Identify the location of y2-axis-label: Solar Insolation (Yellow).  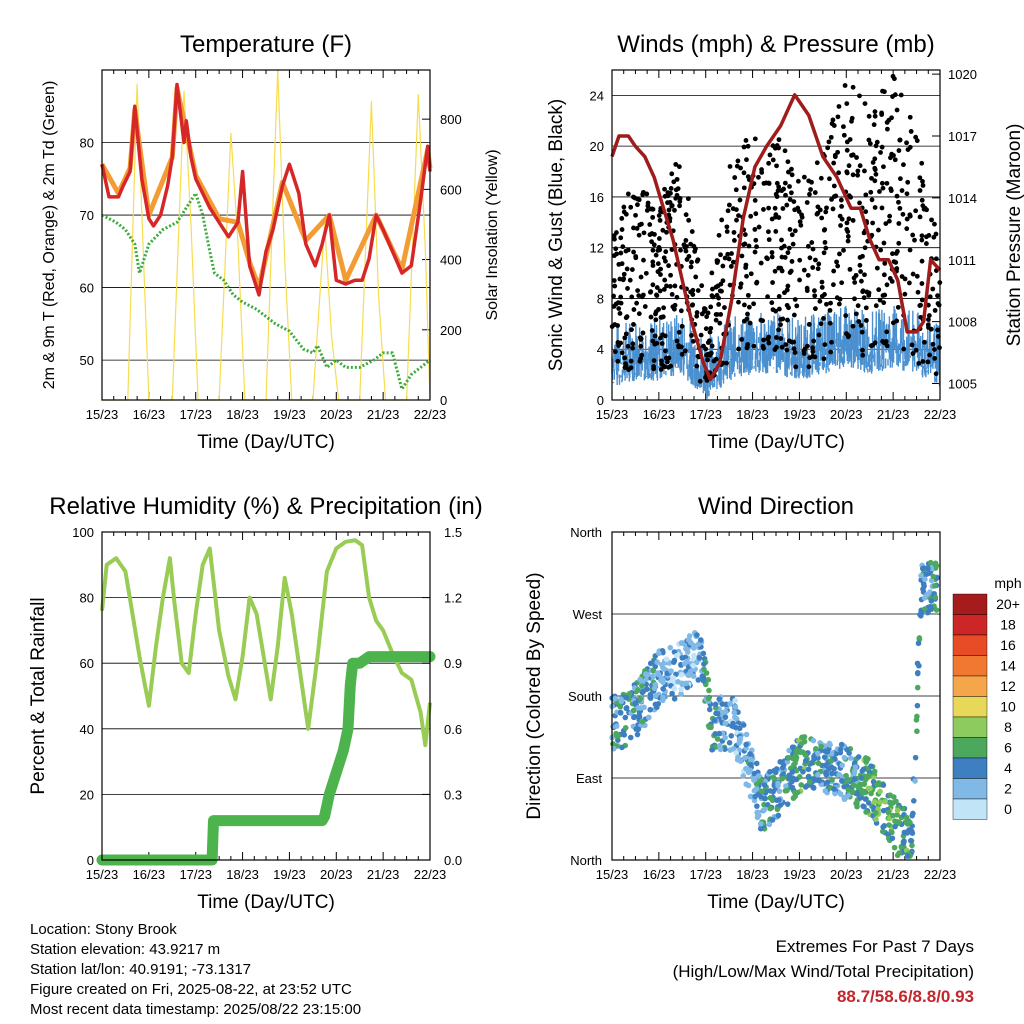
(492, 234).